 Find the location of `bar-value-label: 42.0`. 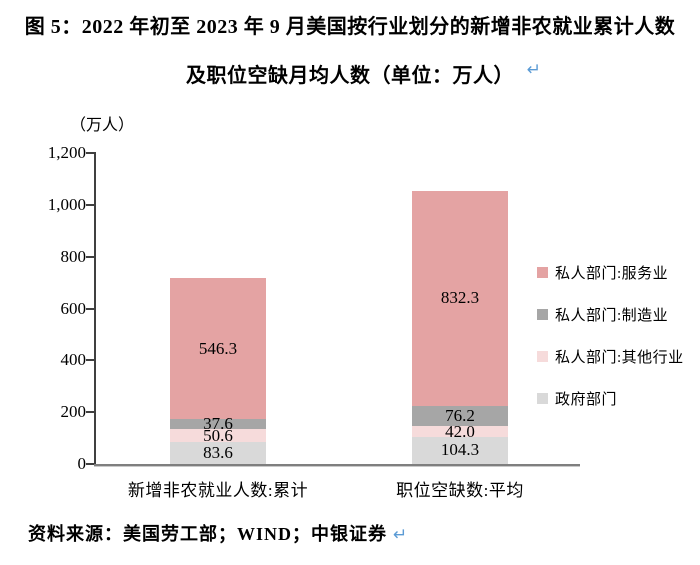

bar-value-label: 42.0 is located at coordinates (460, 431).